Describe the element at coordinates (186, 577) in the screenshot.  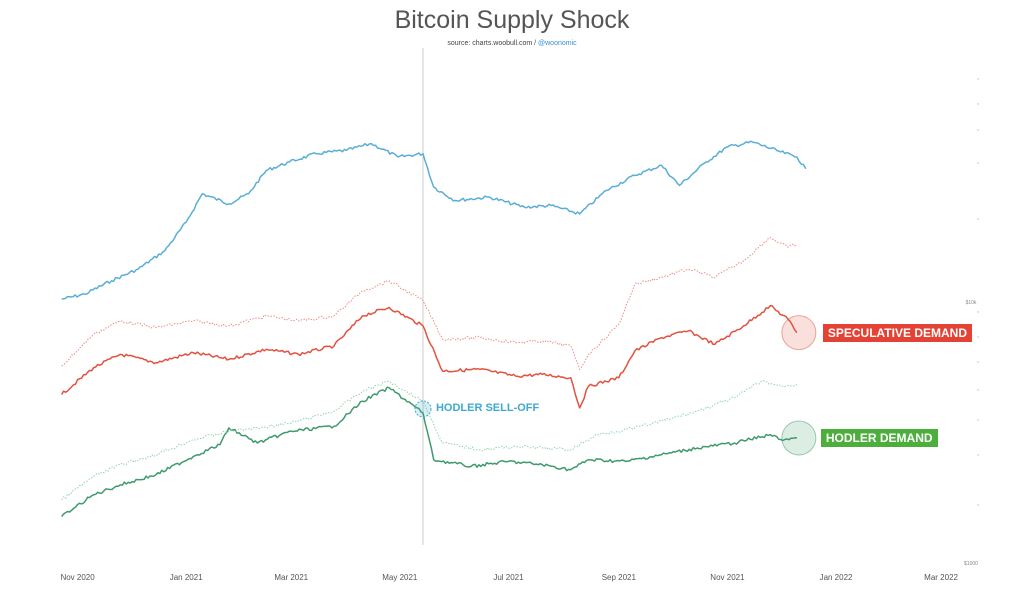
I see `x-tick-label: Jan 2021` at that location.